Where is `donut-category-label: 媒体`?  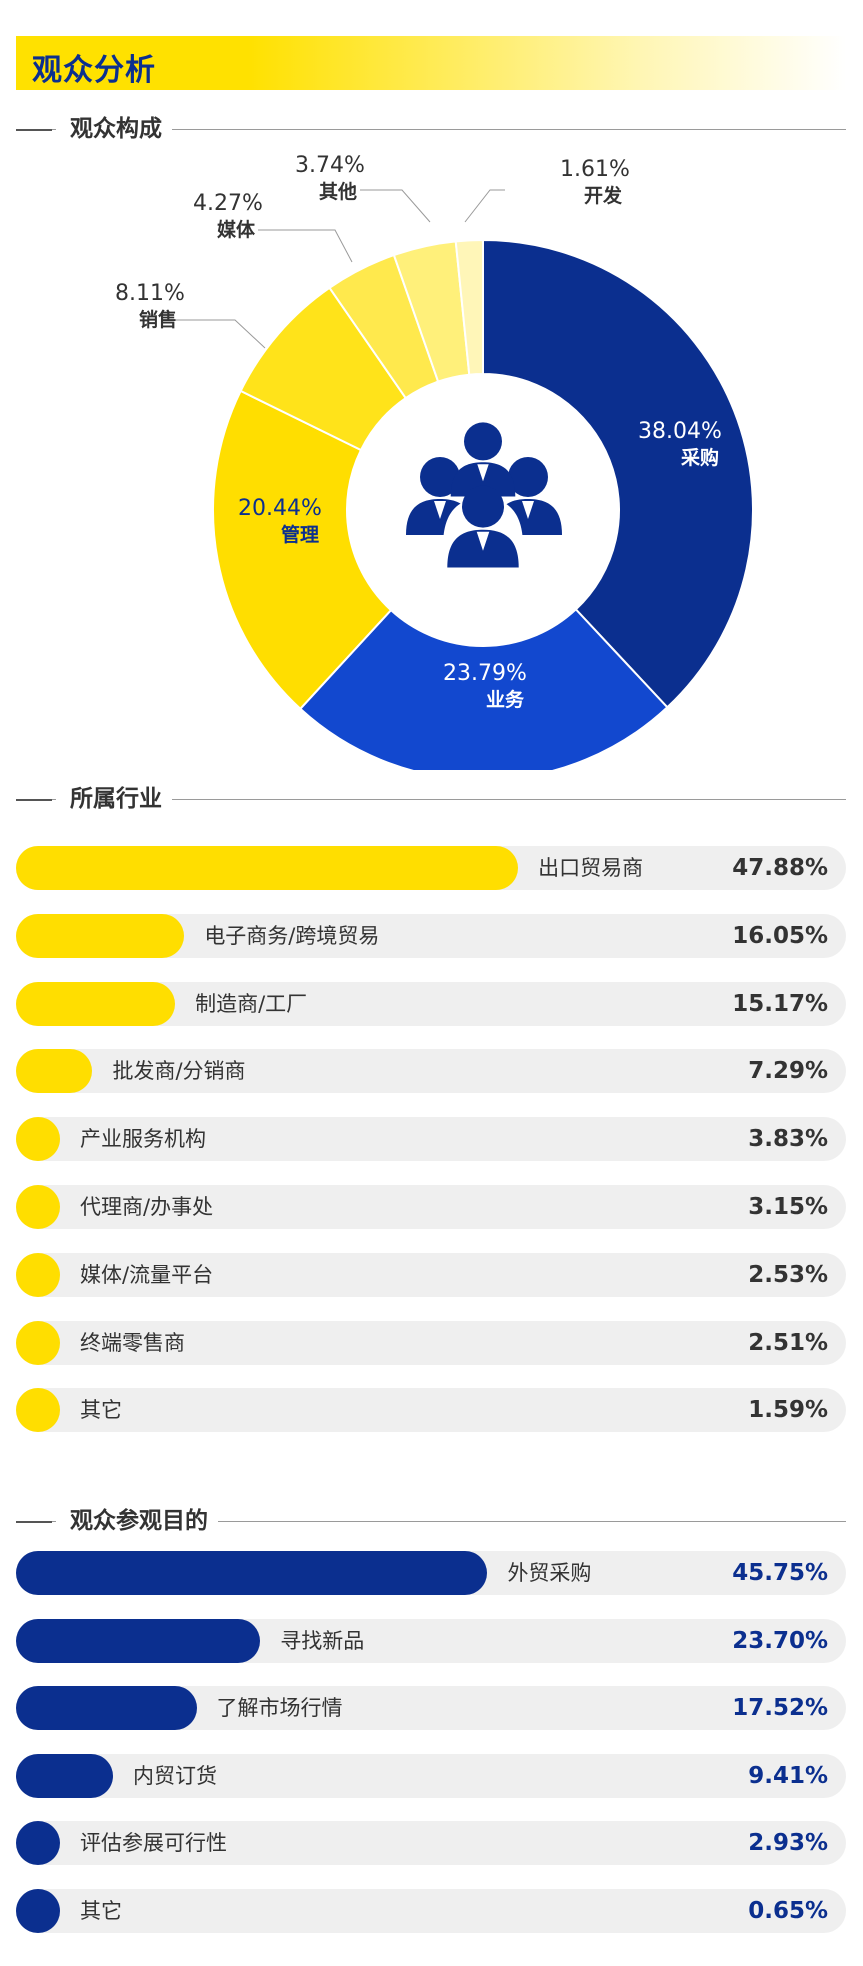 donut-category-label: 媒体 is located at coordinates (236, 229).